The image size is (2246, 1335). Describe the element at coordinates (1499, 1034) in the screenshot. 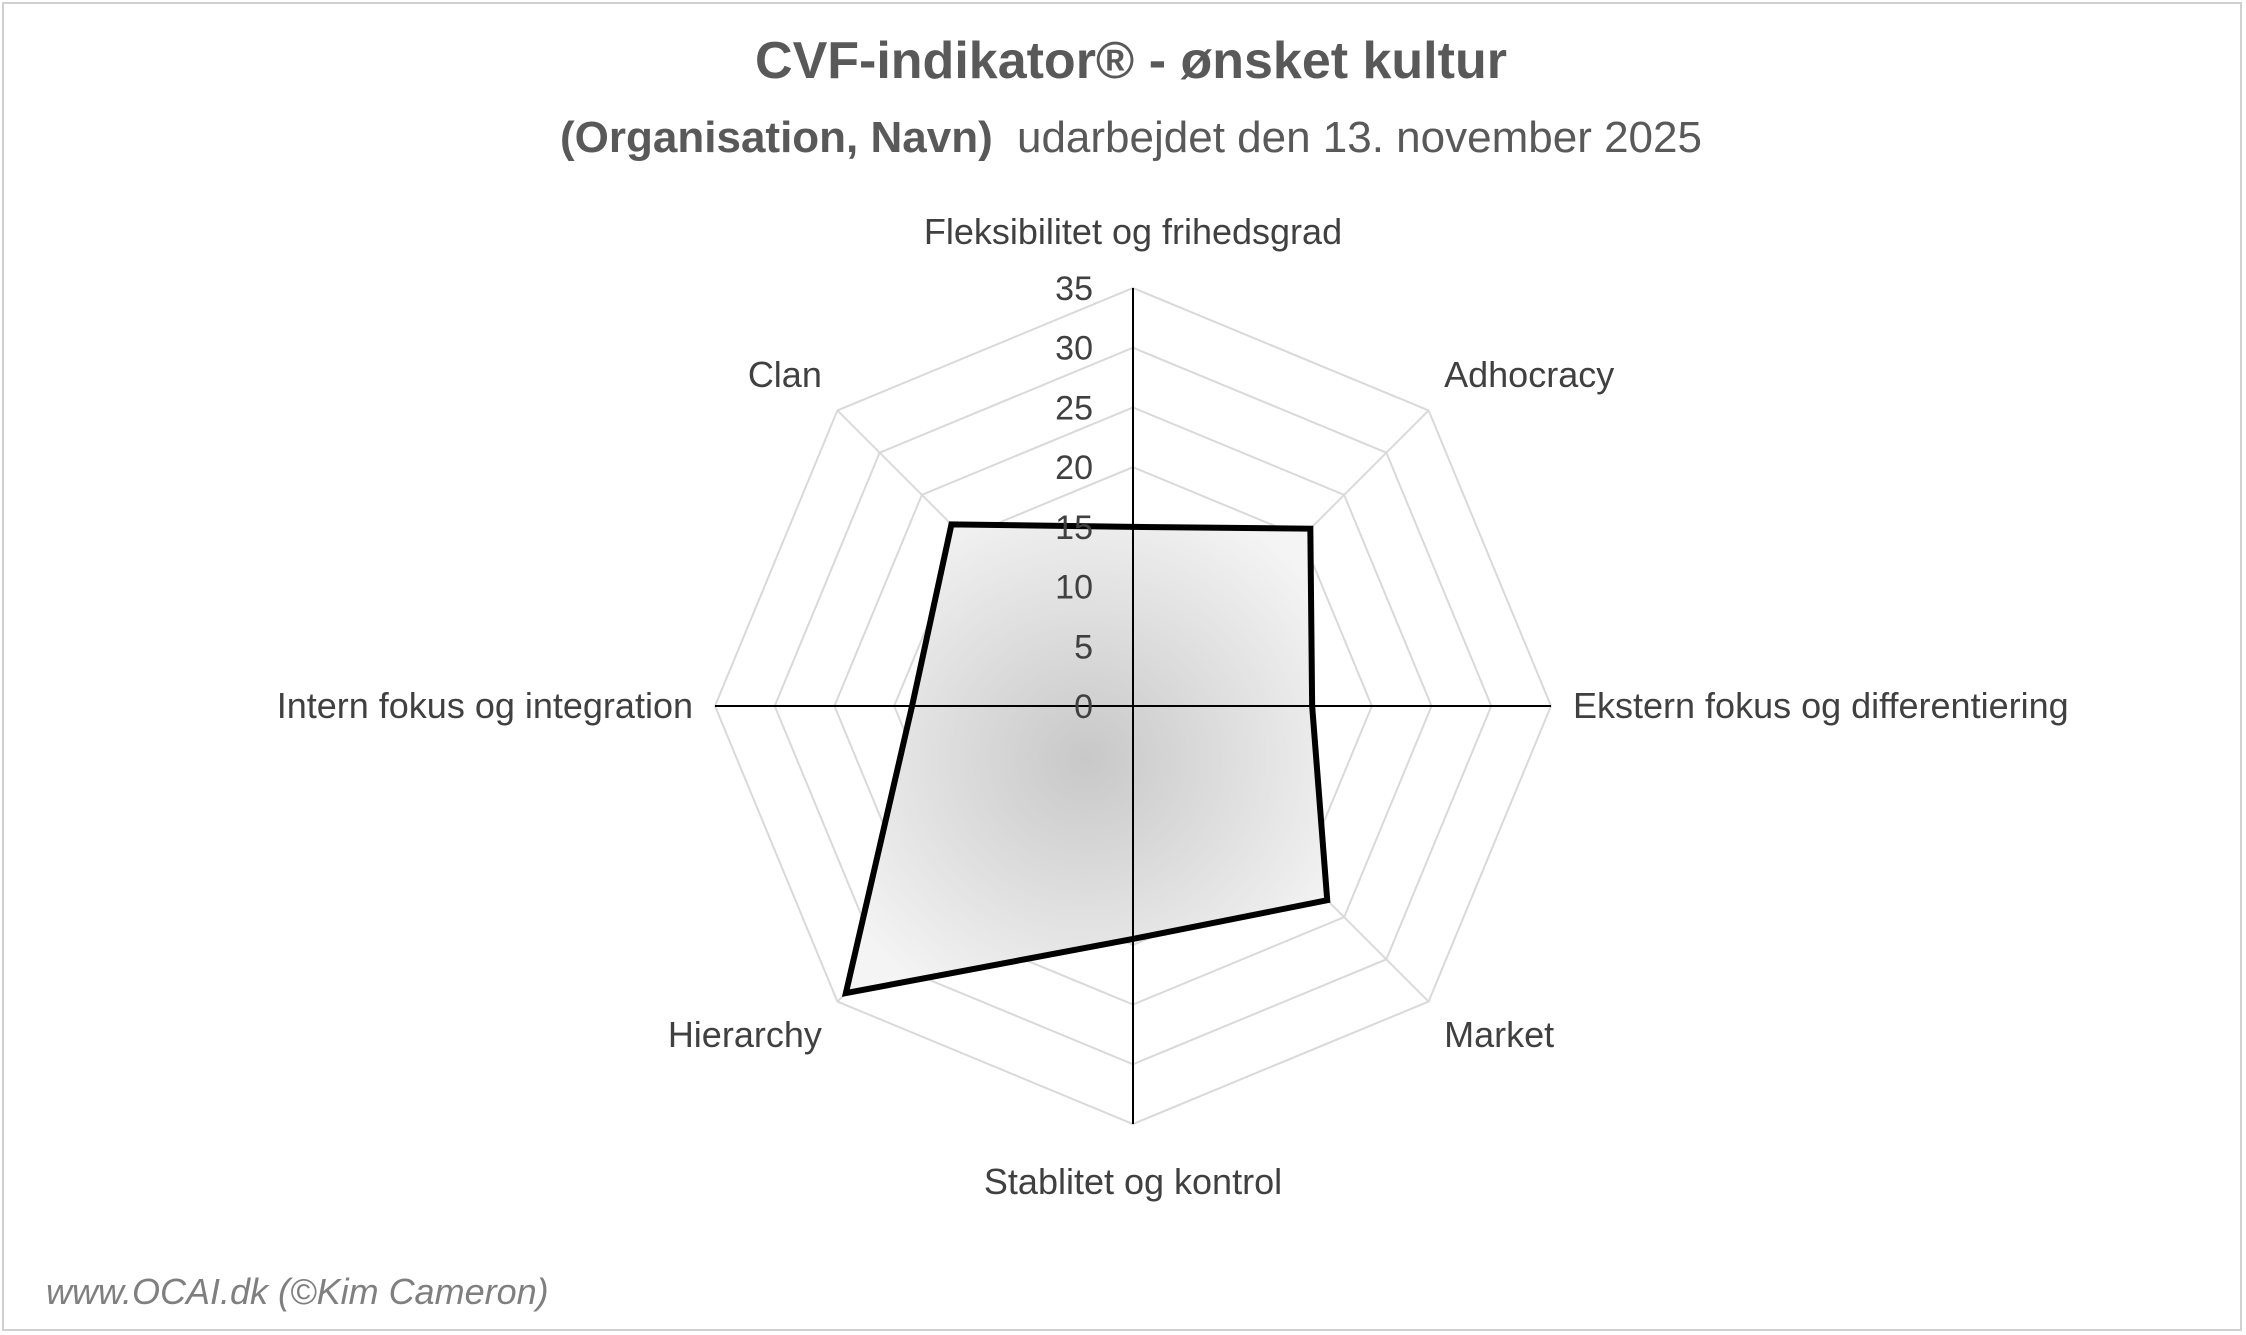

I see `category-label-3: Market` at that location.